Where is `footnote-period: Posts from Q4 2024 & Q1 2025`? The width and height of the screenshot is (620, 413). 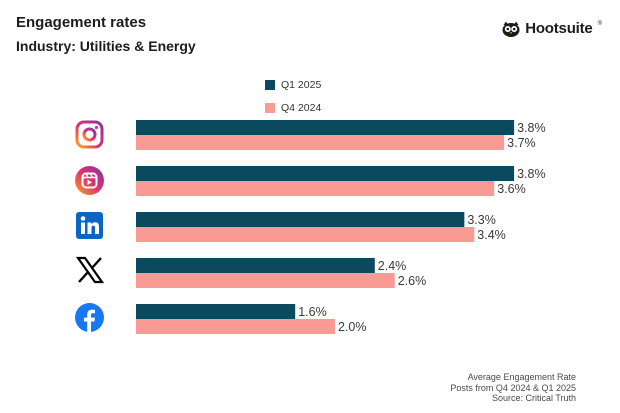 footnote-period: Posts from Q4 2024 & Q1 2025 is located at coordinates (513, 387).